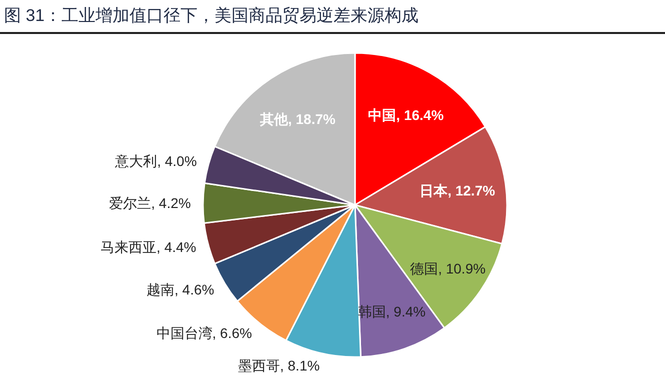  What do you see at coordinates (171, 202) in the screenshot?
I see `data-label: , 4.2%` at bounding box center [171, 202].